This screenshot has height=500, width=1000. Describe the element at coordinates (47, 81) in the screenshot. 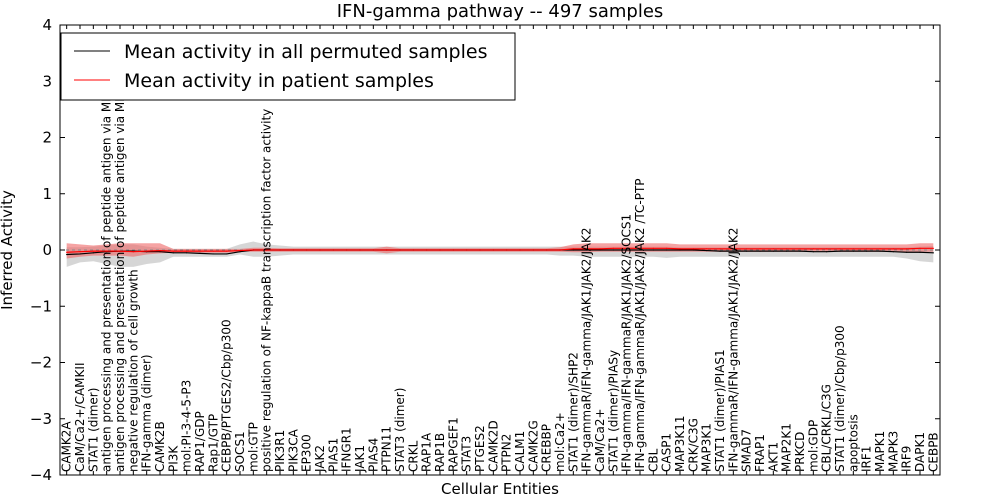

I see `y-tick-label-7: 3` at that location.